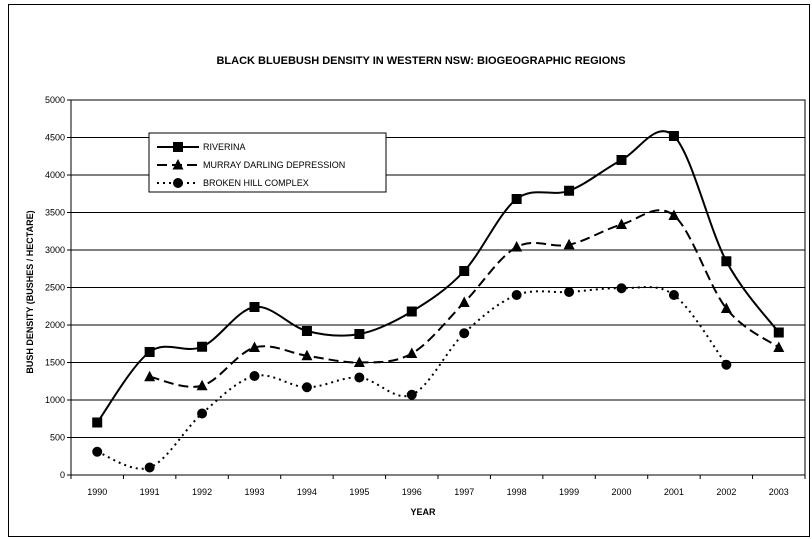  What do you see at coordinates (30, 291) in the screenshot?
I see `y-axis-label: BUSH DENSITY (BUSHES / HECTARE)` at bounding box center [30, 291].